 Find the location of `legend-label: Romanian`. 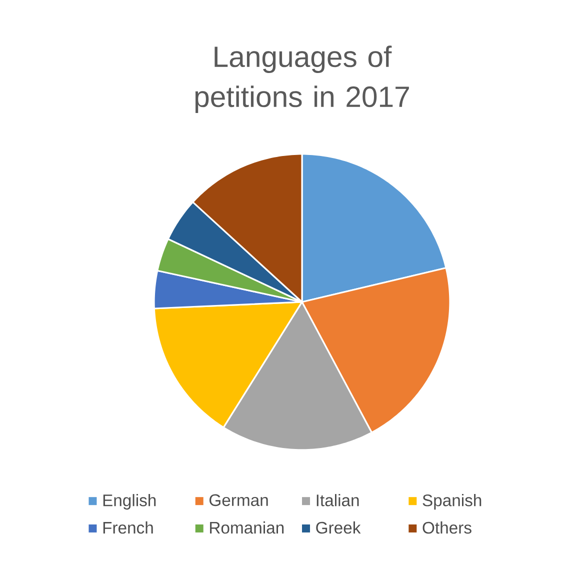

legend-label: Romanian is located at coordinates (247, 527).